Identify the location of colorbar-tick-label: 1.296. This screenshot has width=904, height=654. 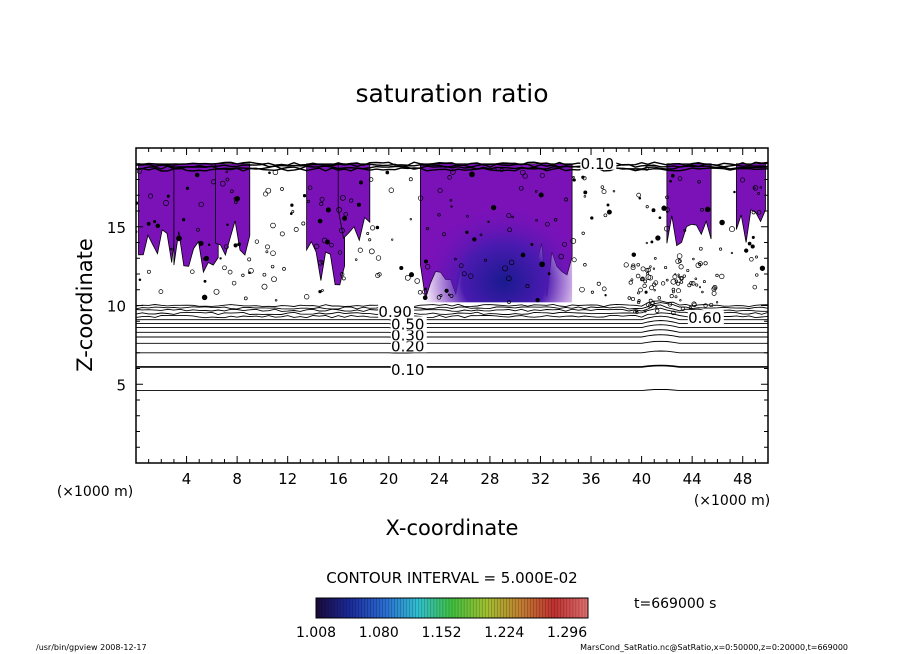
(567, 633).